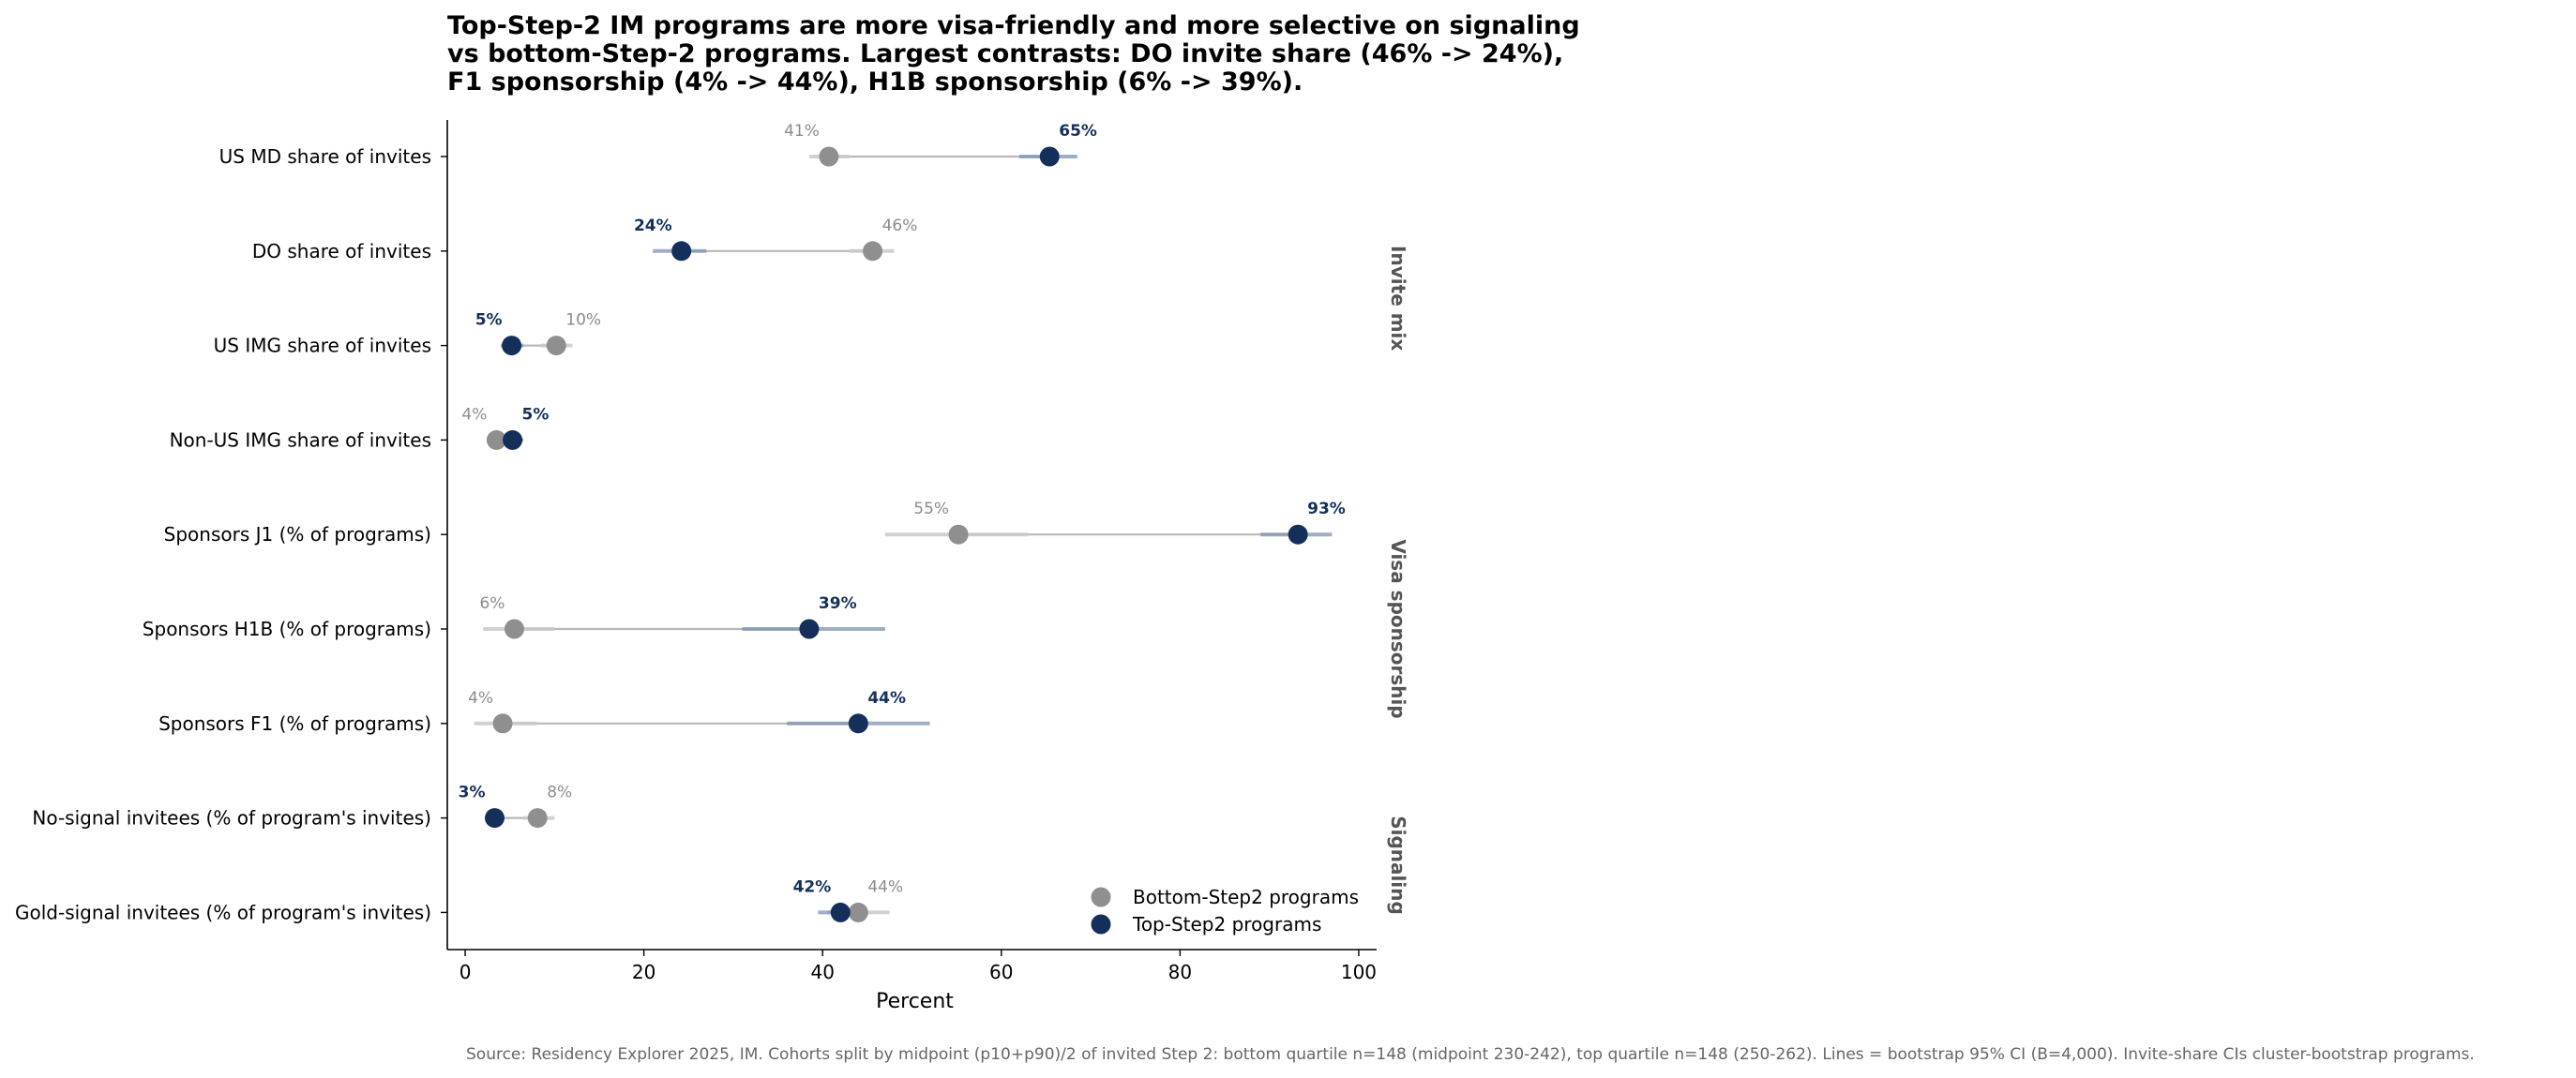  What do you see at coordinates (294, 724) in the screenshot?
I see `category-label: Sponsors F1 (% of programs)` at bounding box center [294, 724].